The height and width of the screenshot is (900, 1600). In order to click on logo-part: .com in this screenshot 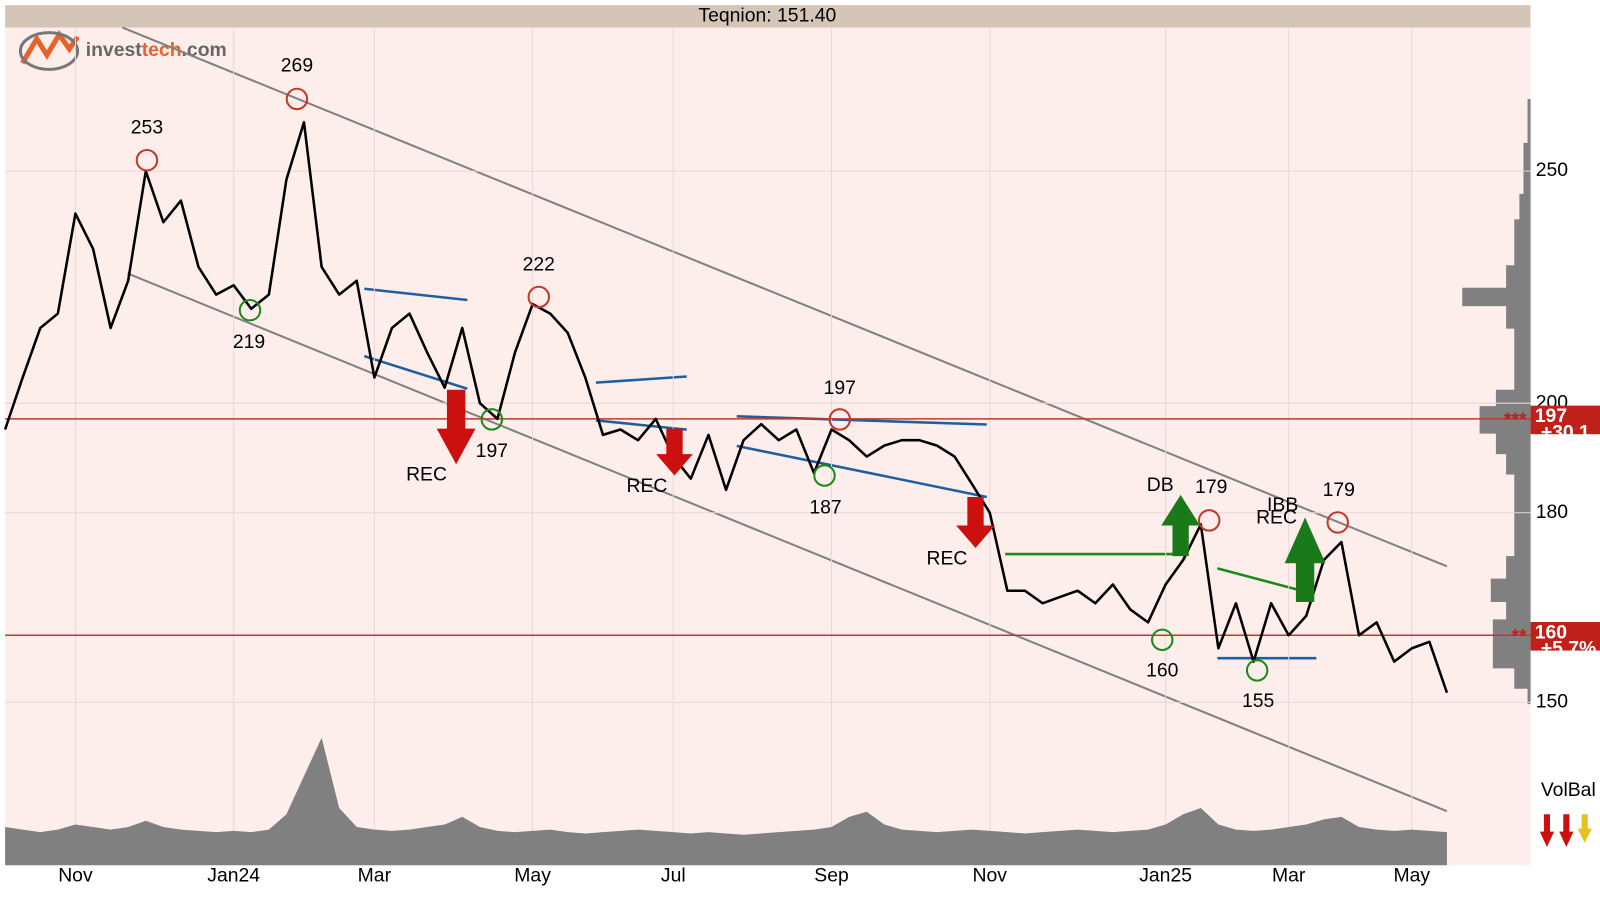, I will do `click(204, 50)`.